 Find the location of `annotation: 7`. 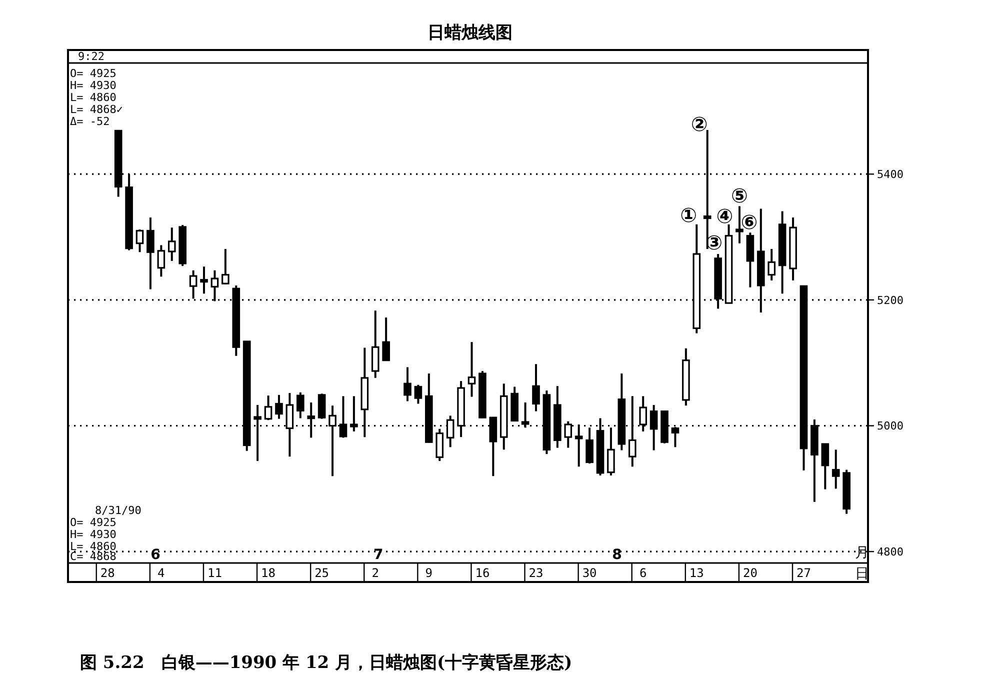

annotation: 7 is located at coordinates (378, 555).